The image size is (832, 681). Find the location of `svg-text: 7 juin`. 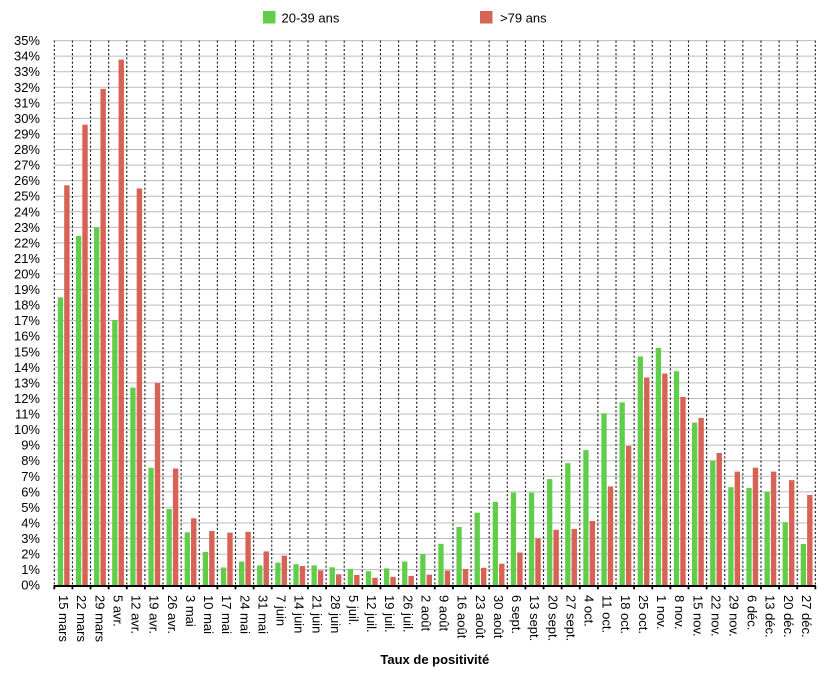

svg-text: 7 juin is located at coordinates (281, 610).